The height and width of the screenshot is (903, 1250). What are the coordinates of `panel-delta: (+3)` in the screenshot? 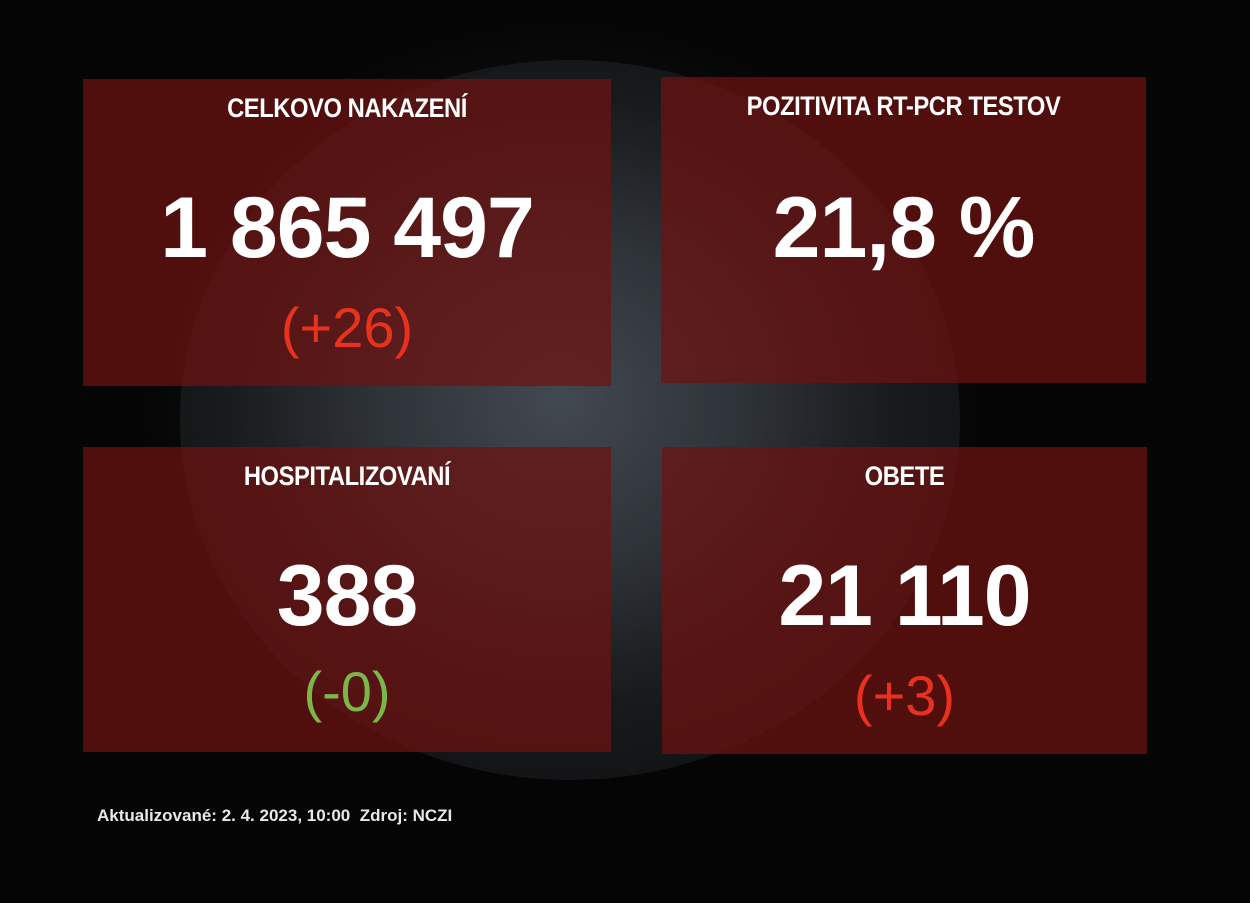 It's located at (904, 695).